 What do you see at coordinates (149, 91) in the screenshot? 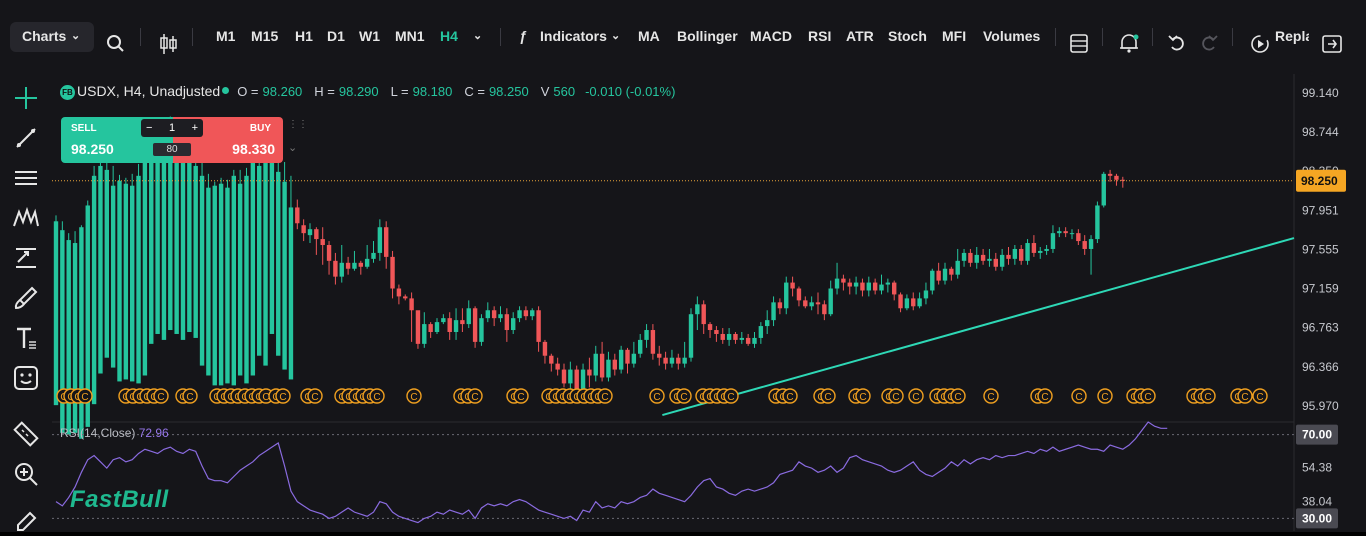
I see `symbol-title: USDX, H4, Unadjusted` at bounding box center [149, 91].